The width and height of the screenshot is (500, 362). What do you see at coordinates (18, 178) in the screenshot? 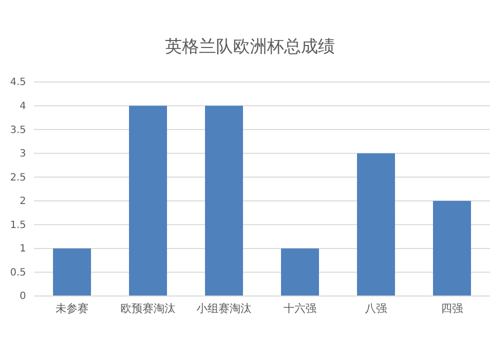
I see `y-tick-label: 2.5` at bounding box center [18, 178].